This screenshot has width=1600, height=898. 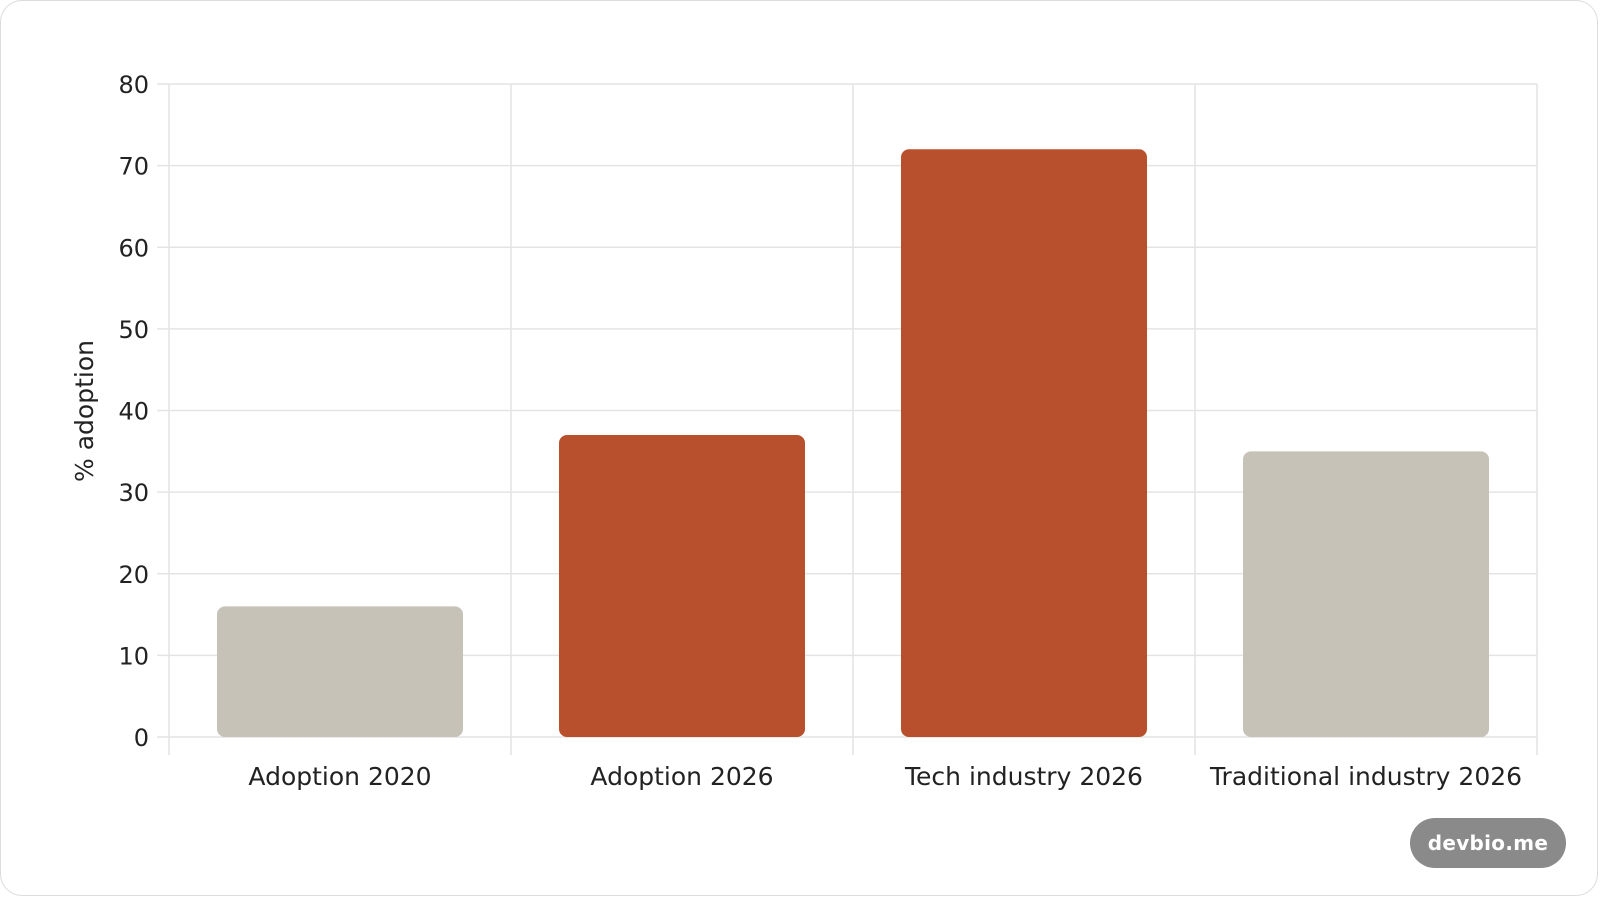 I want to click on y-axis-ticks: 0 10 20 30 40 50 60 70 80, so click(x=133, y=411).